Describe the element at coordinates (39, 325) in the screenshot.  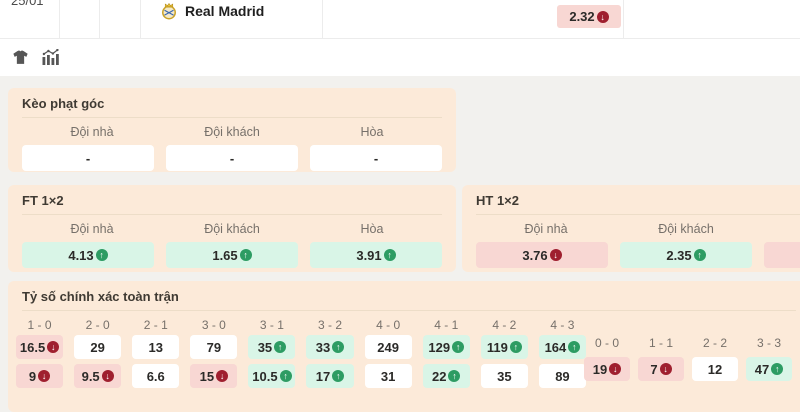
I see `score-header: 1 - 0` at that location.